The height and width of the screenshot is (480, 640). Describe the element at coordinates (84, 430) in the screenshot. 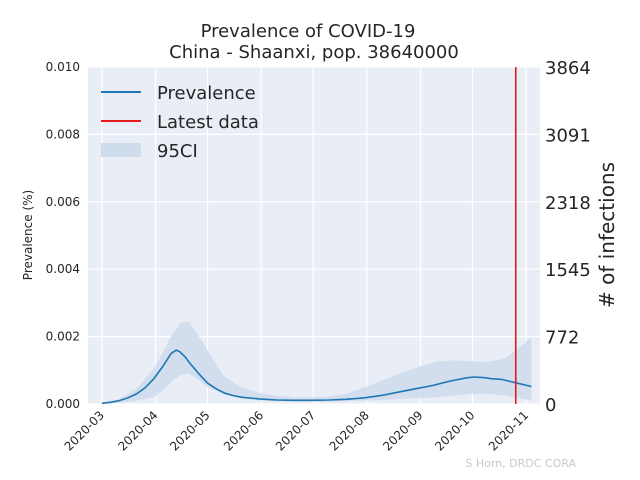

I see `x-tick-label: 2020-03` at that location.